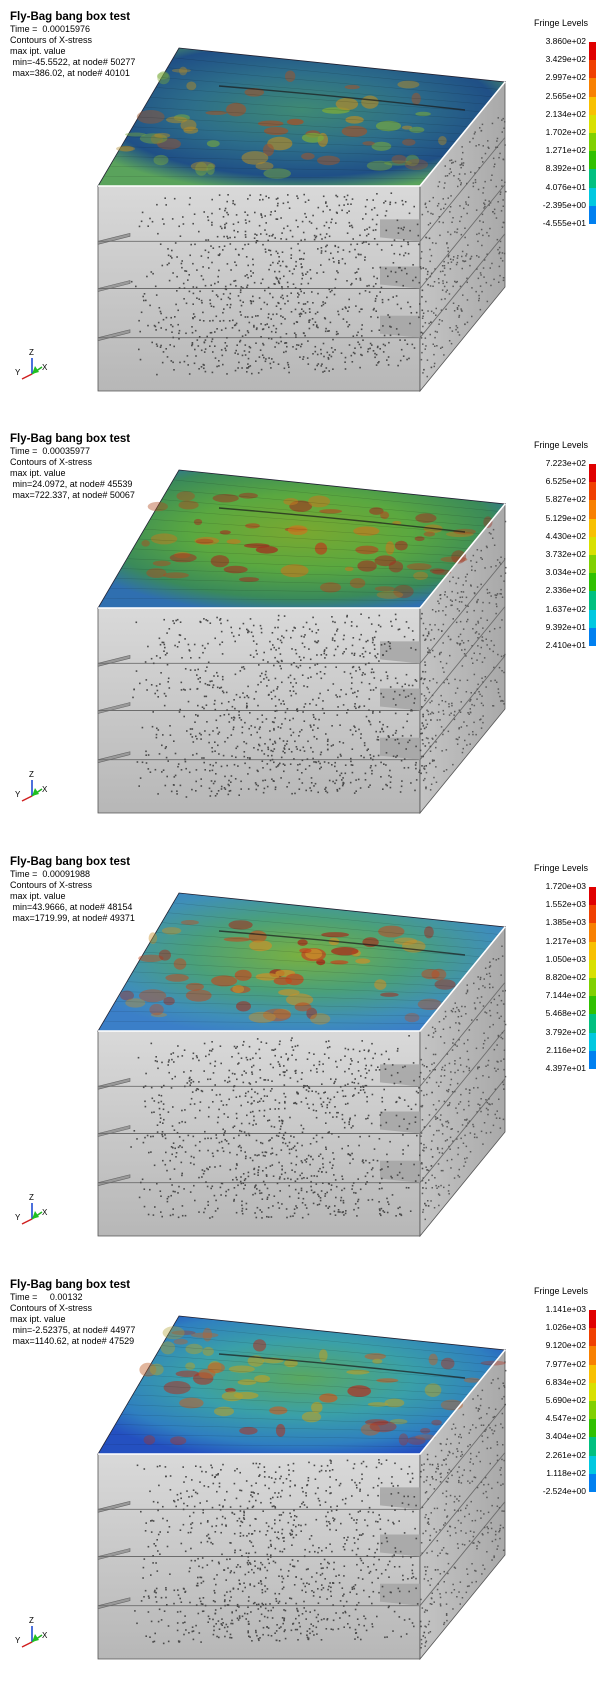 The width and height of the screenshot is (598, 1690). I want to click on max-value: max=386.02, at node# 40101, so click(72, 73).